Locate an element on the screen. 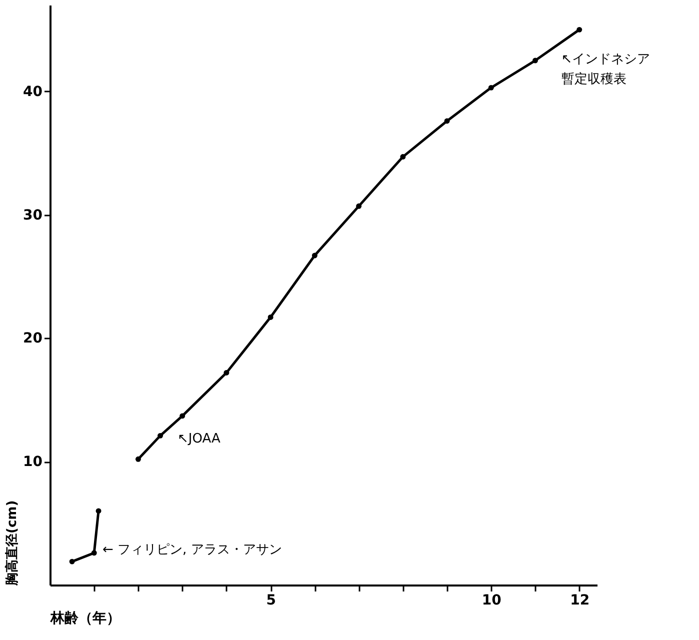  x-tick-label: 12 is located at coordinates (580, 600).